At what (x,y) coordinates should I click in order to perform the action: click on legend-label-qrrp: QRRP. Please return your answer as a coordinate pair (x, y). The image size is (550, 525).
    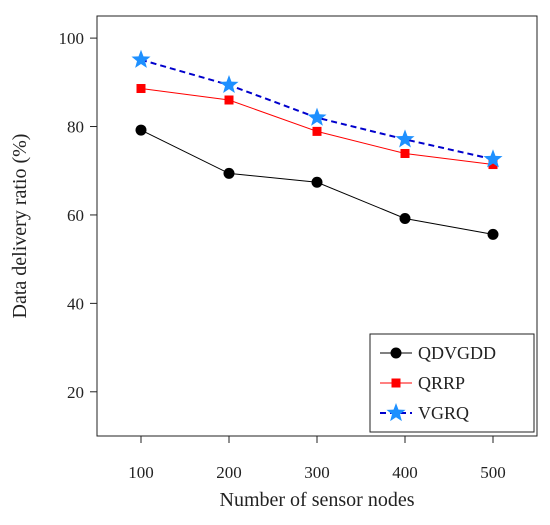
    Looking at the image, I should click on (441, 383).